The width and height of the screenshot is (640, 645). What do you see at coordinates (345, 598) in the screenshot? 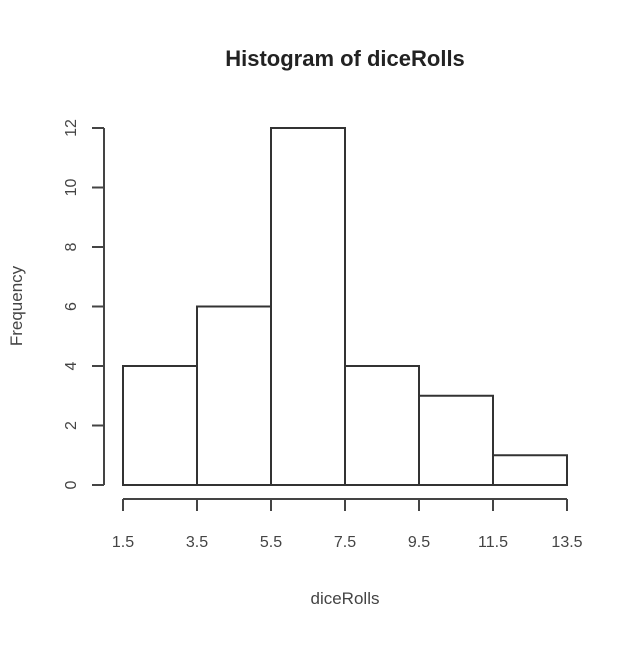
I see `x-axis-label: diceRolls` at bounding box center [345, 598].